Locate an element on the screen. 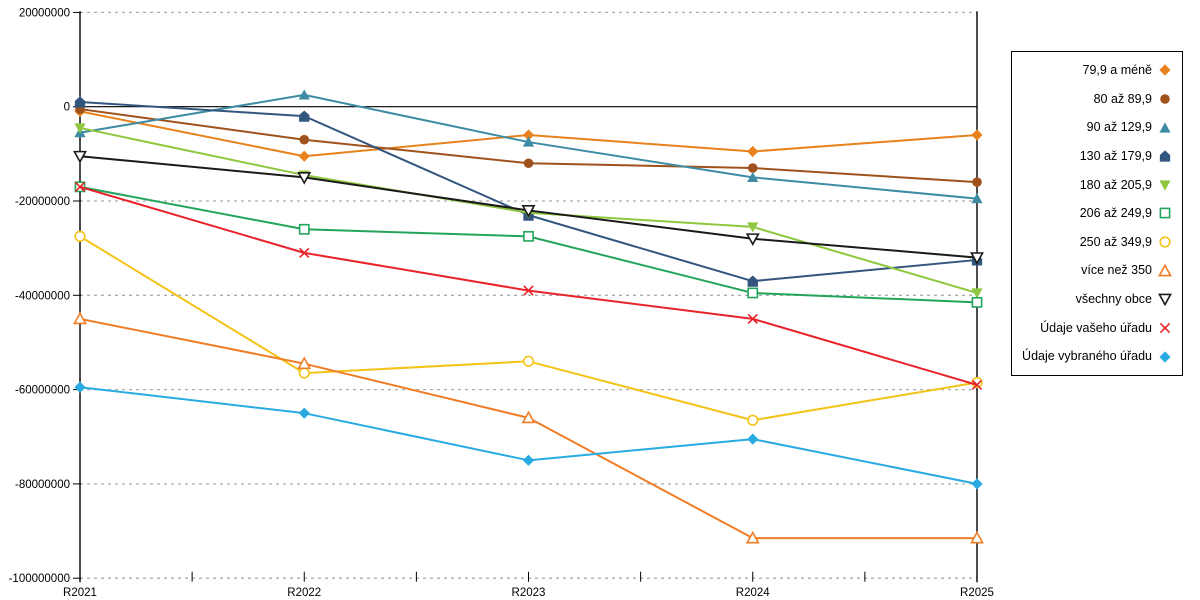  legend-item: Údaje vašeho úřadu is located at coordinates (1097, 328).